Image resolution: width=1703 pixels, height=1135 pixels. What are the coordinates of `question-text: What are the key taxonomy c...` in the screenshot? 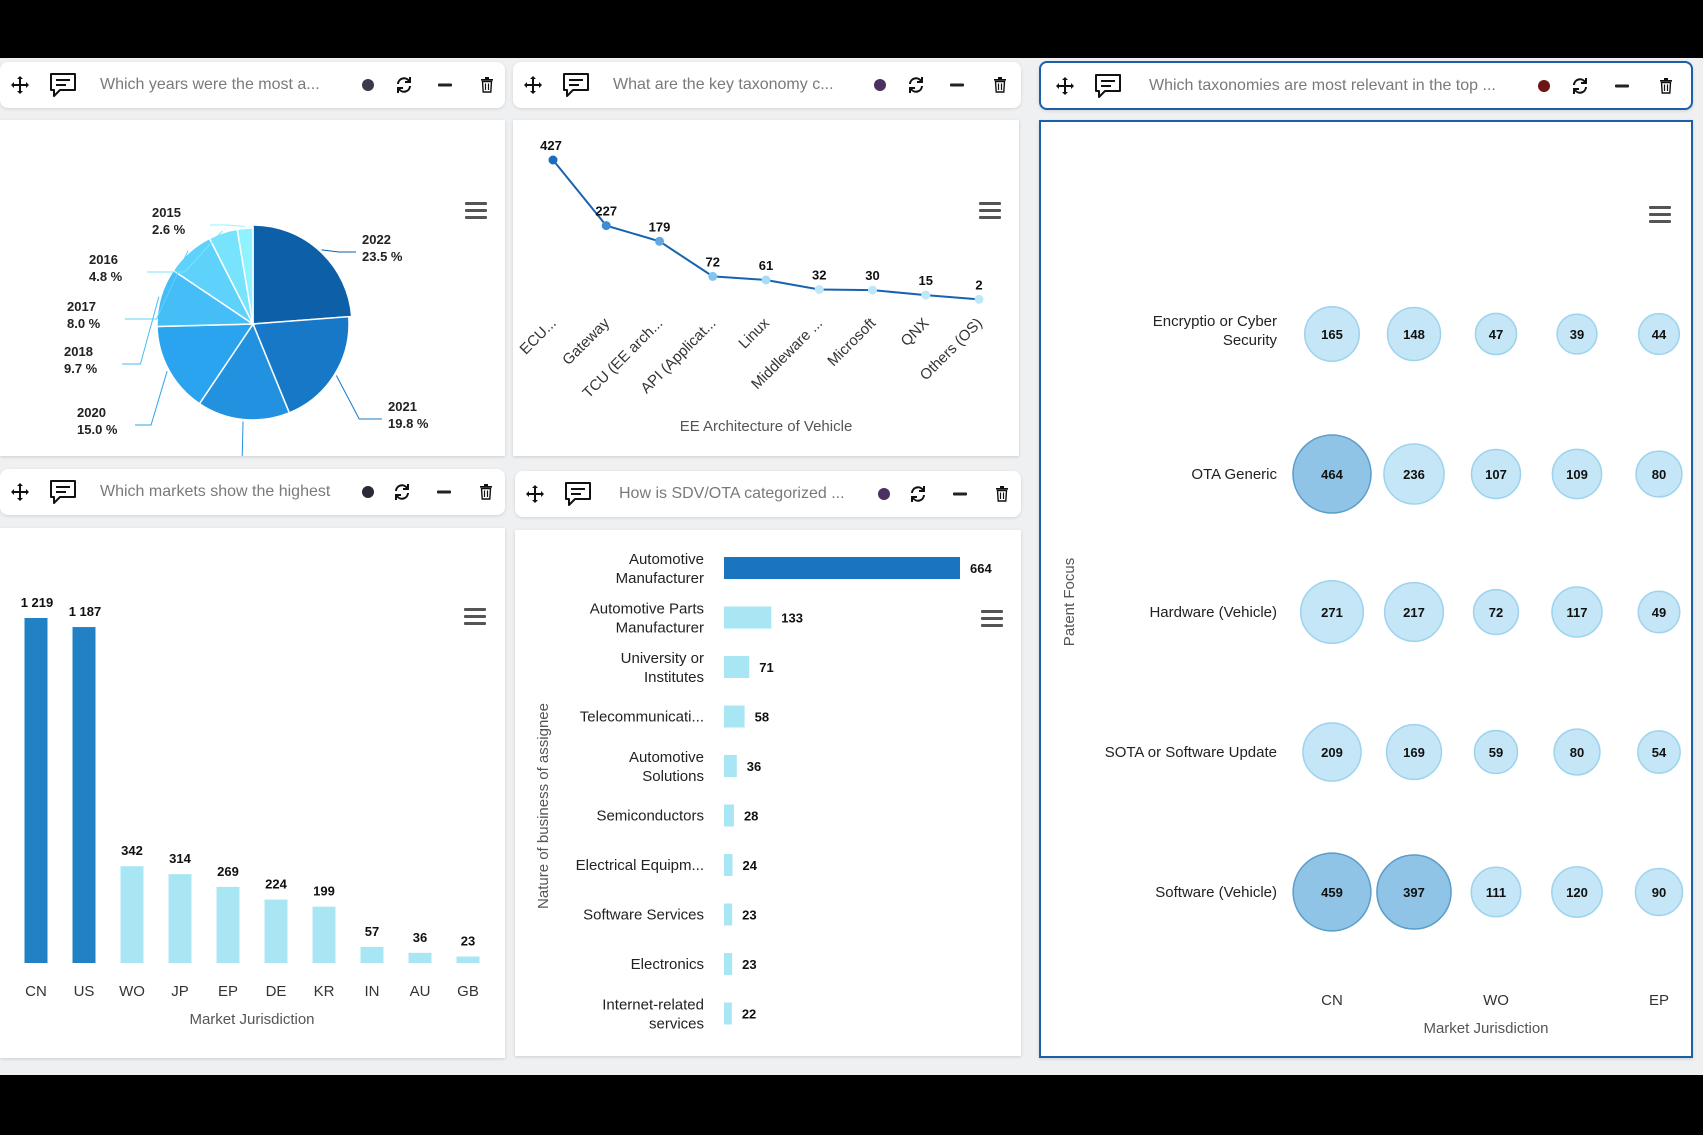 It's located at (723, 84).